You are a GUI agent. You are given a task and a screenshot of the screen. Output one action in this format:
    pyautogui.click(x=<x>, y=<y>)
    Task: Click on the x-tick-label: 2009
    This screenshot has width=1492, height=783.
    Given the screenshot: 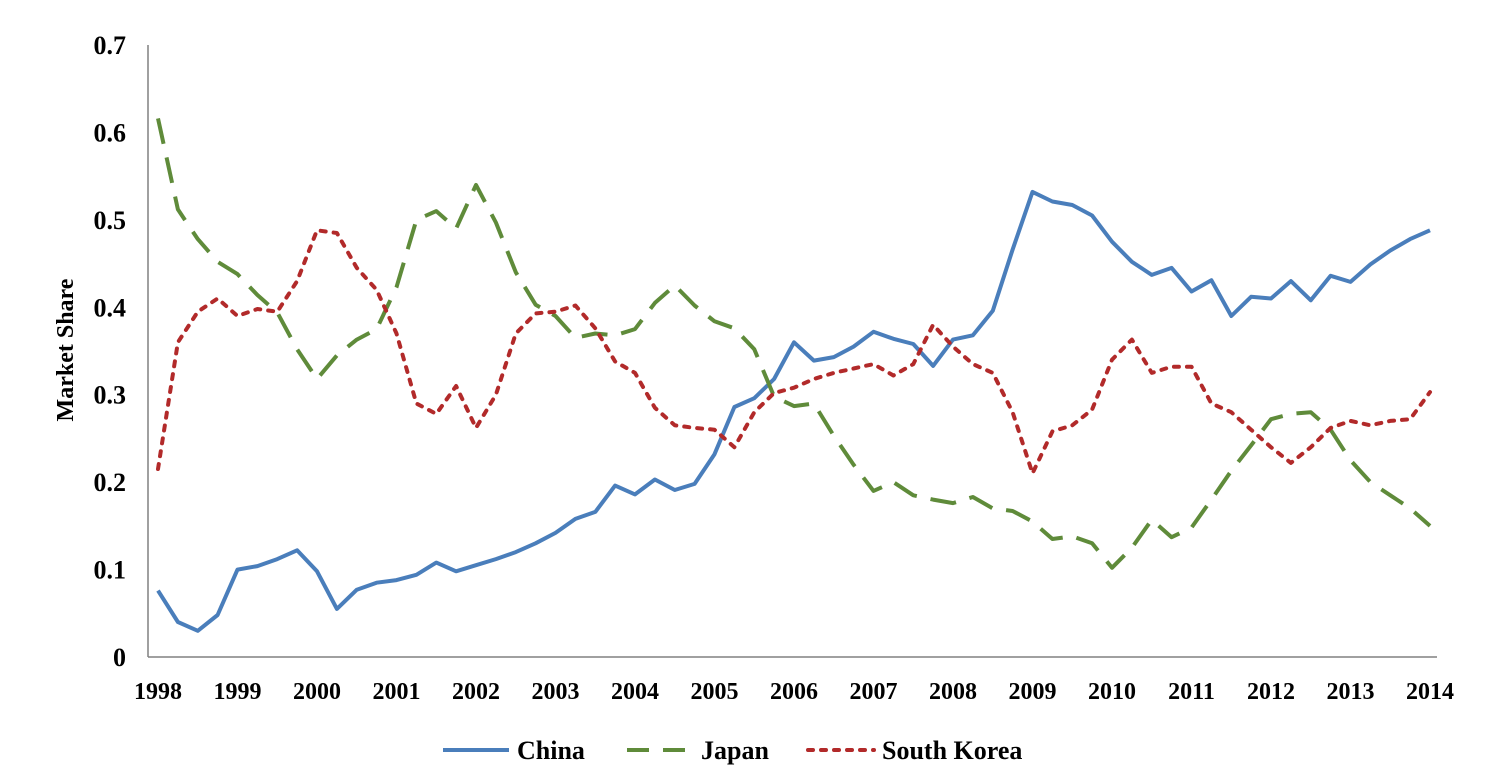 What is the action you would take?
    pyautogui.click(x=1033, y=692)
    